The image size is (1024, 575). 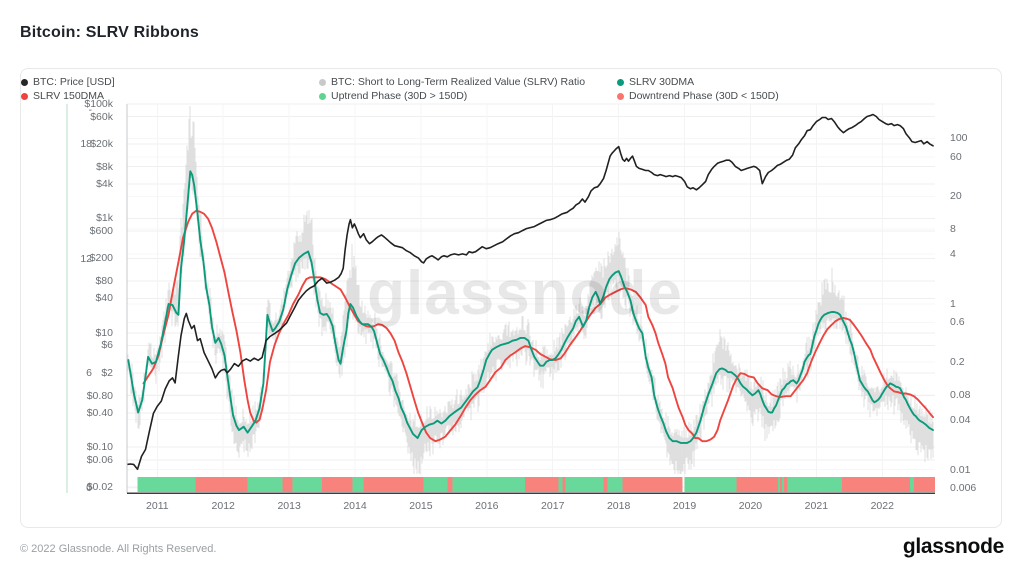 I want to click on ratio-axis-tick: 0.04, so click(x=960, y=419).